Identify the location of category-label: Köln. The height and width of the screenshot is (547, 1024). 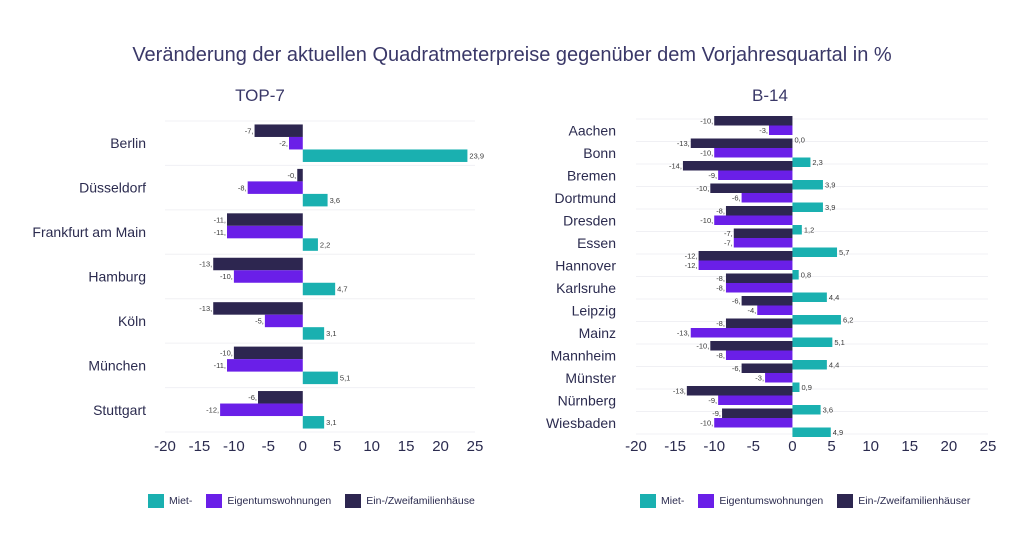
(132, 321).